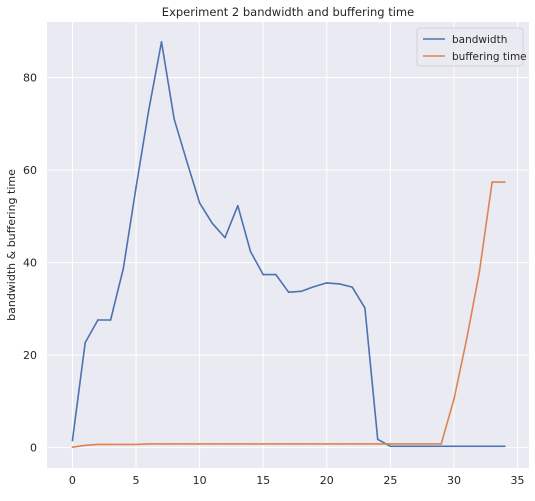 The height and width of the screenshot is (501, 535). Describe the element at coordinates (72, 480) in the screenshot. I see `x-tick-label: 0` at that location.